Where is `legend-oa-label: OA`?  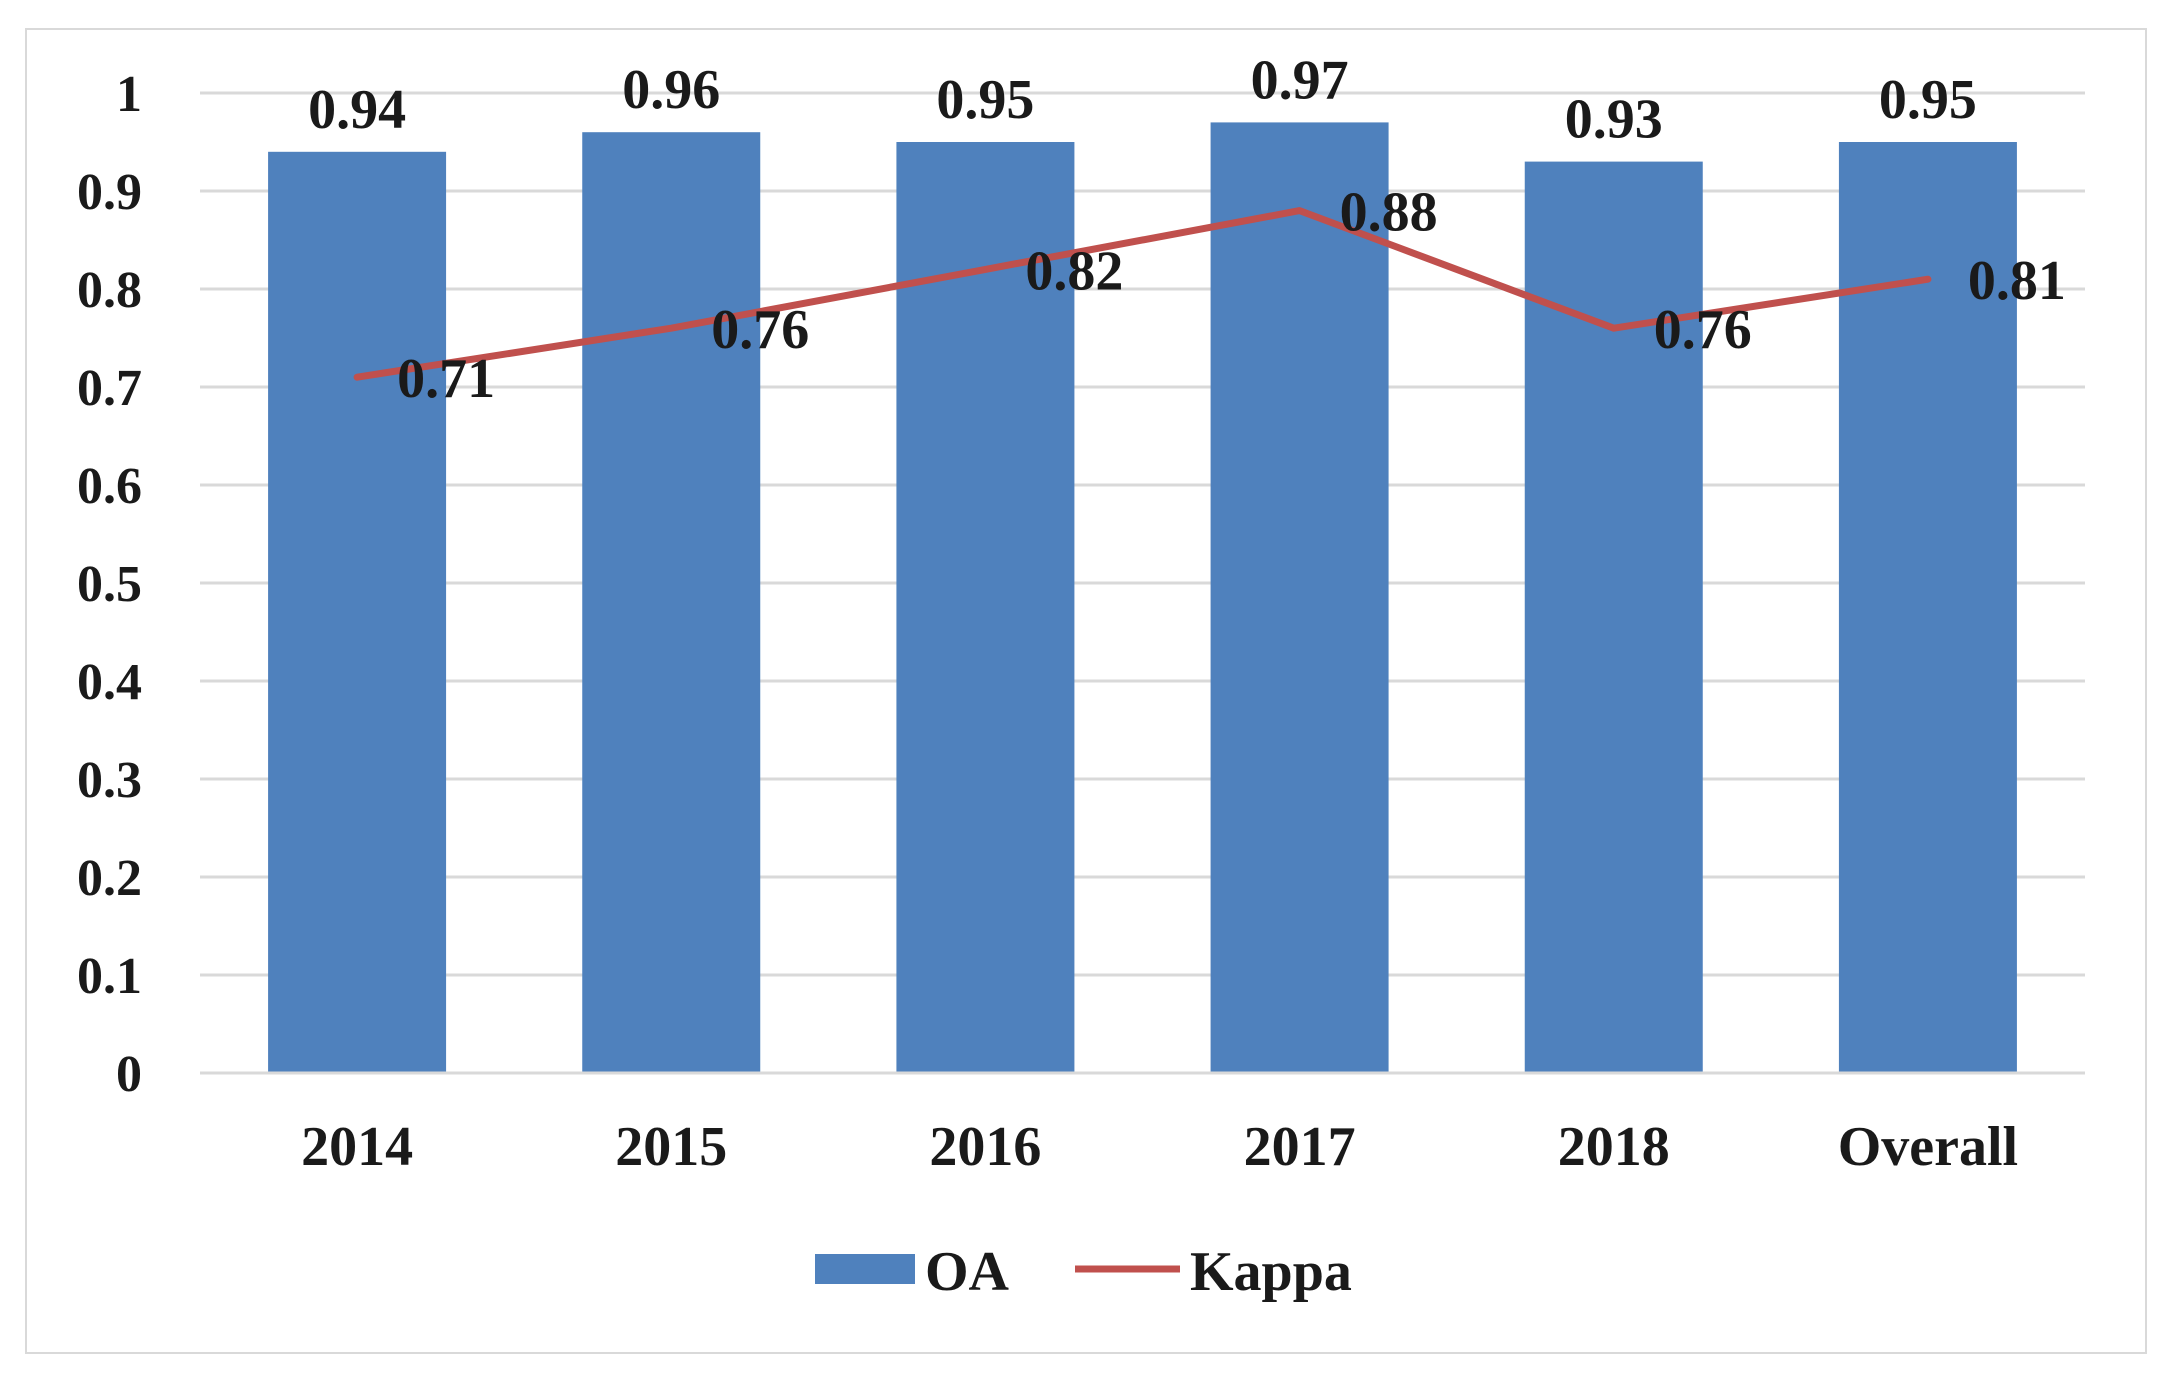
legend-oa-label: OA is located at coordinates (967, 1272).